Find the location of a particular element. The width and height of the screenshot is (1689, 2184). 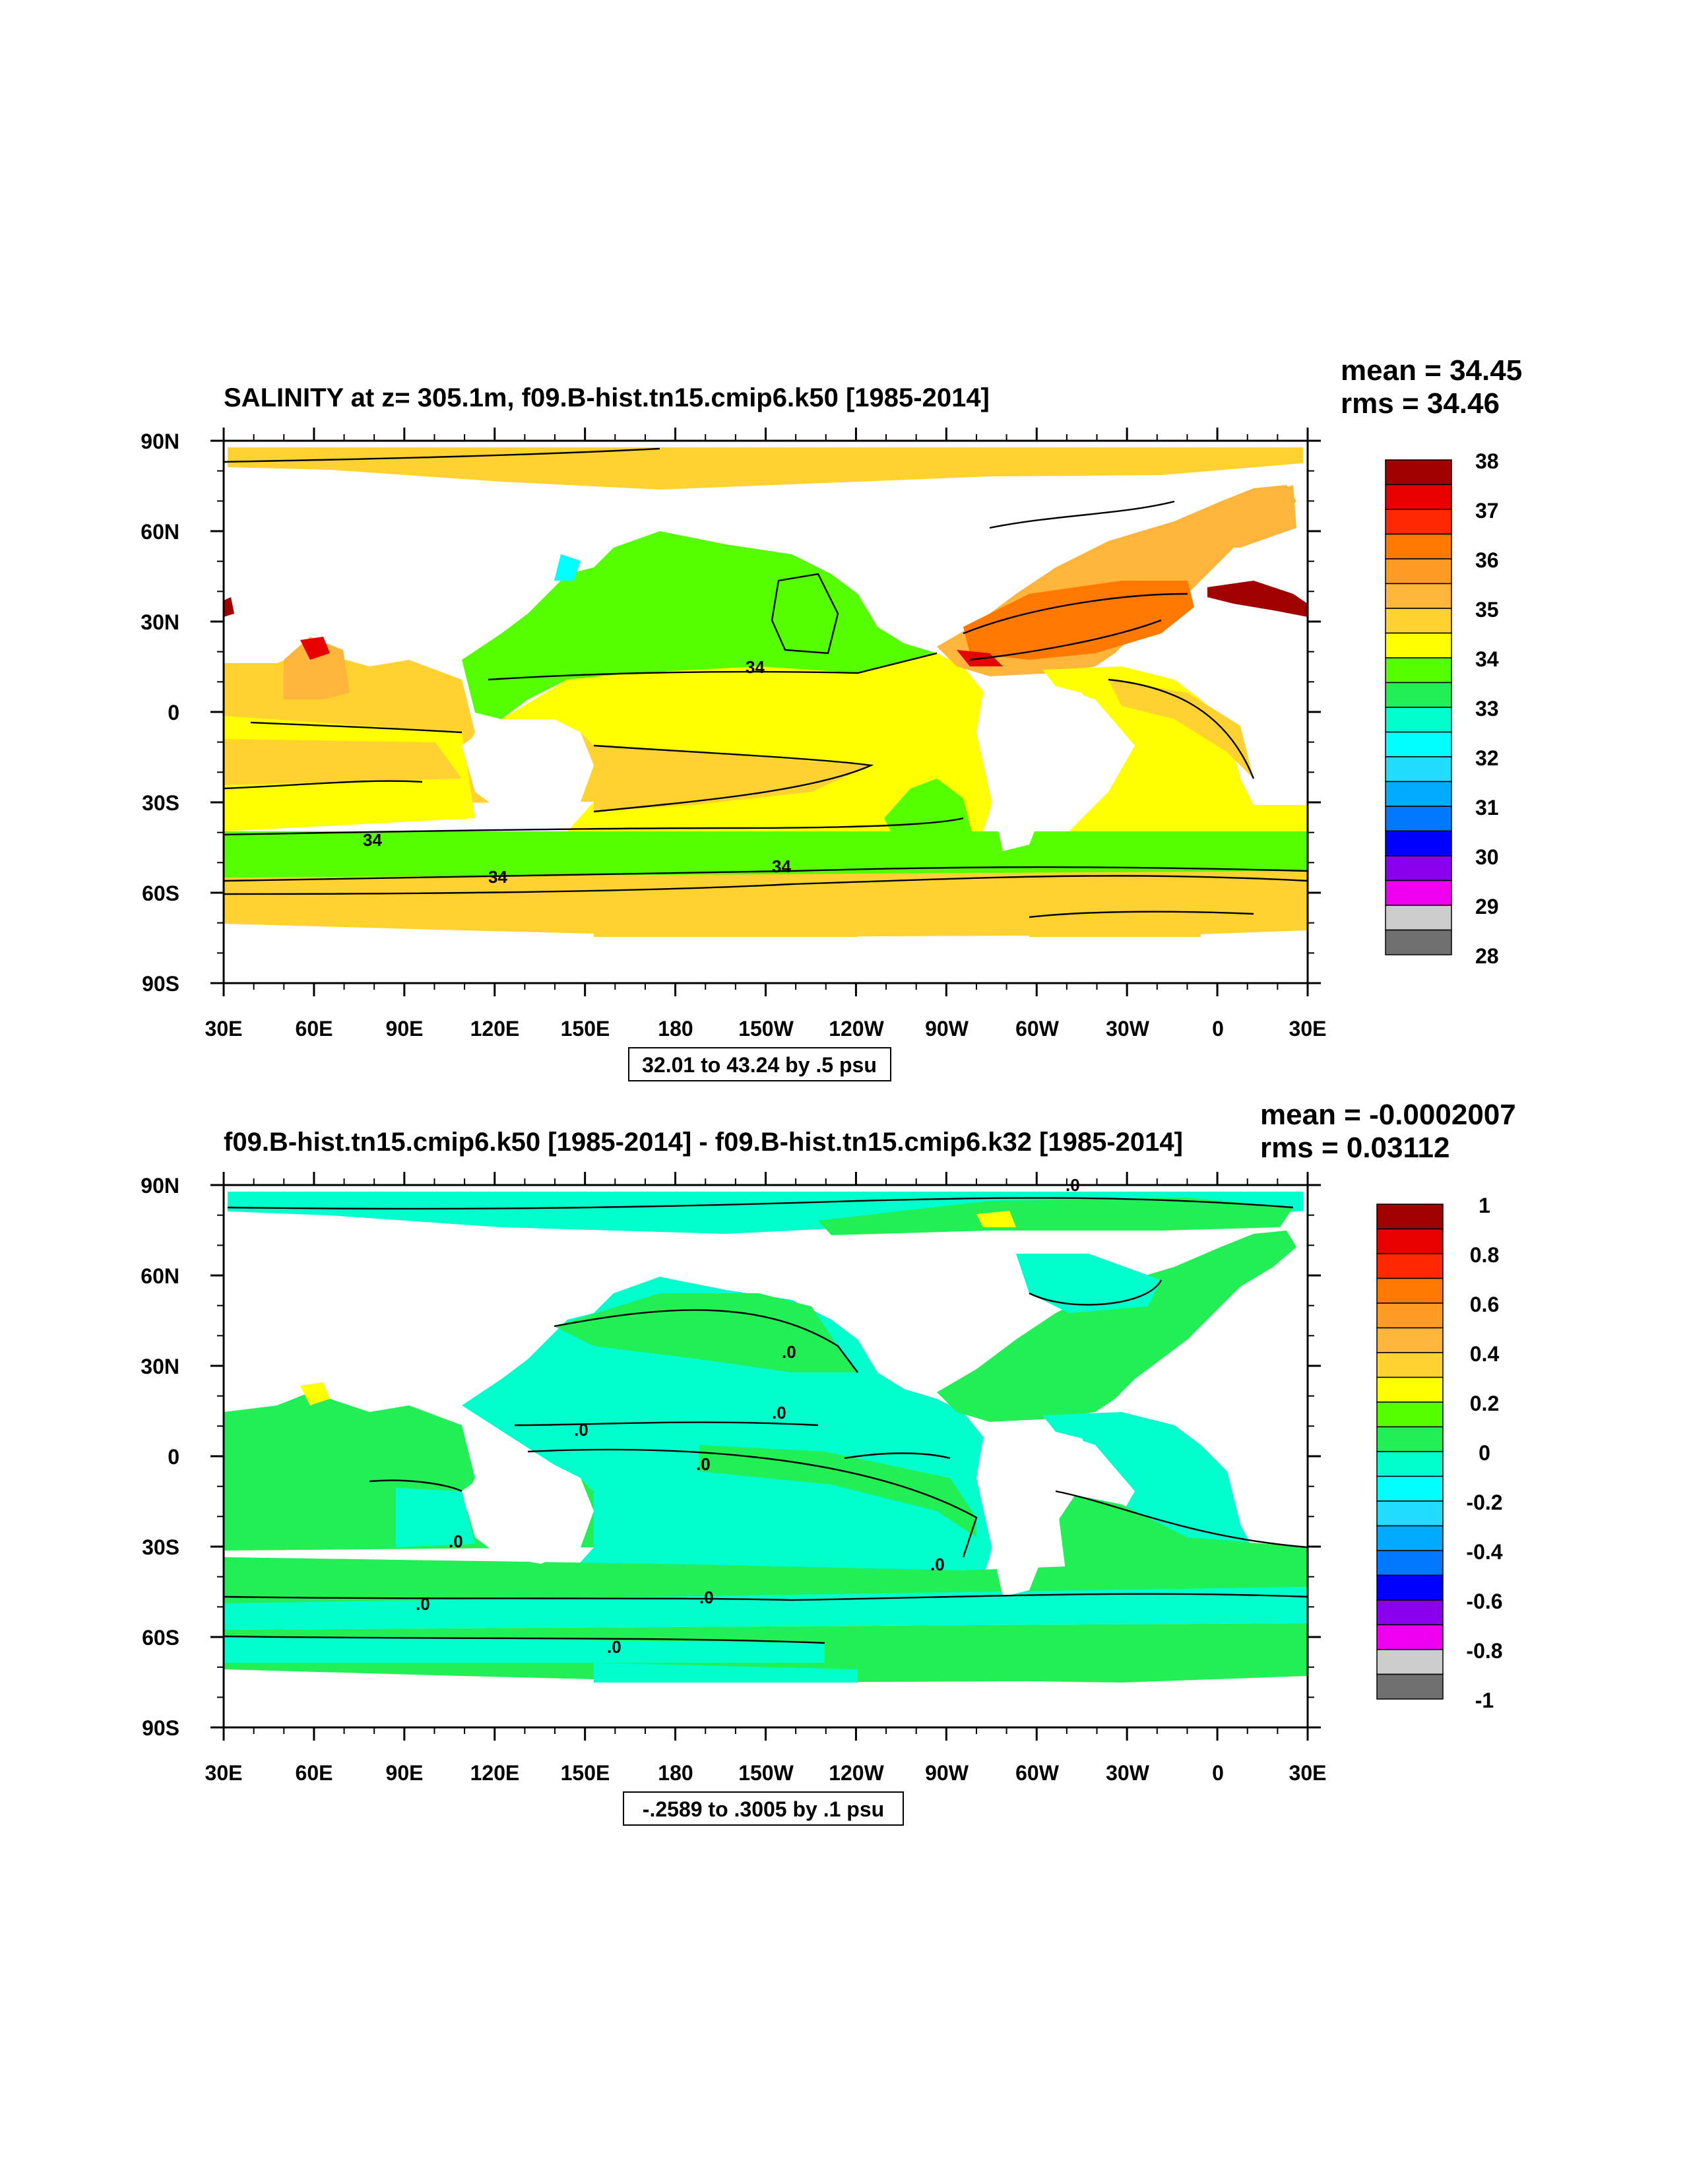

lon-tick-label: 90W is located at coordinates (947, 1773).